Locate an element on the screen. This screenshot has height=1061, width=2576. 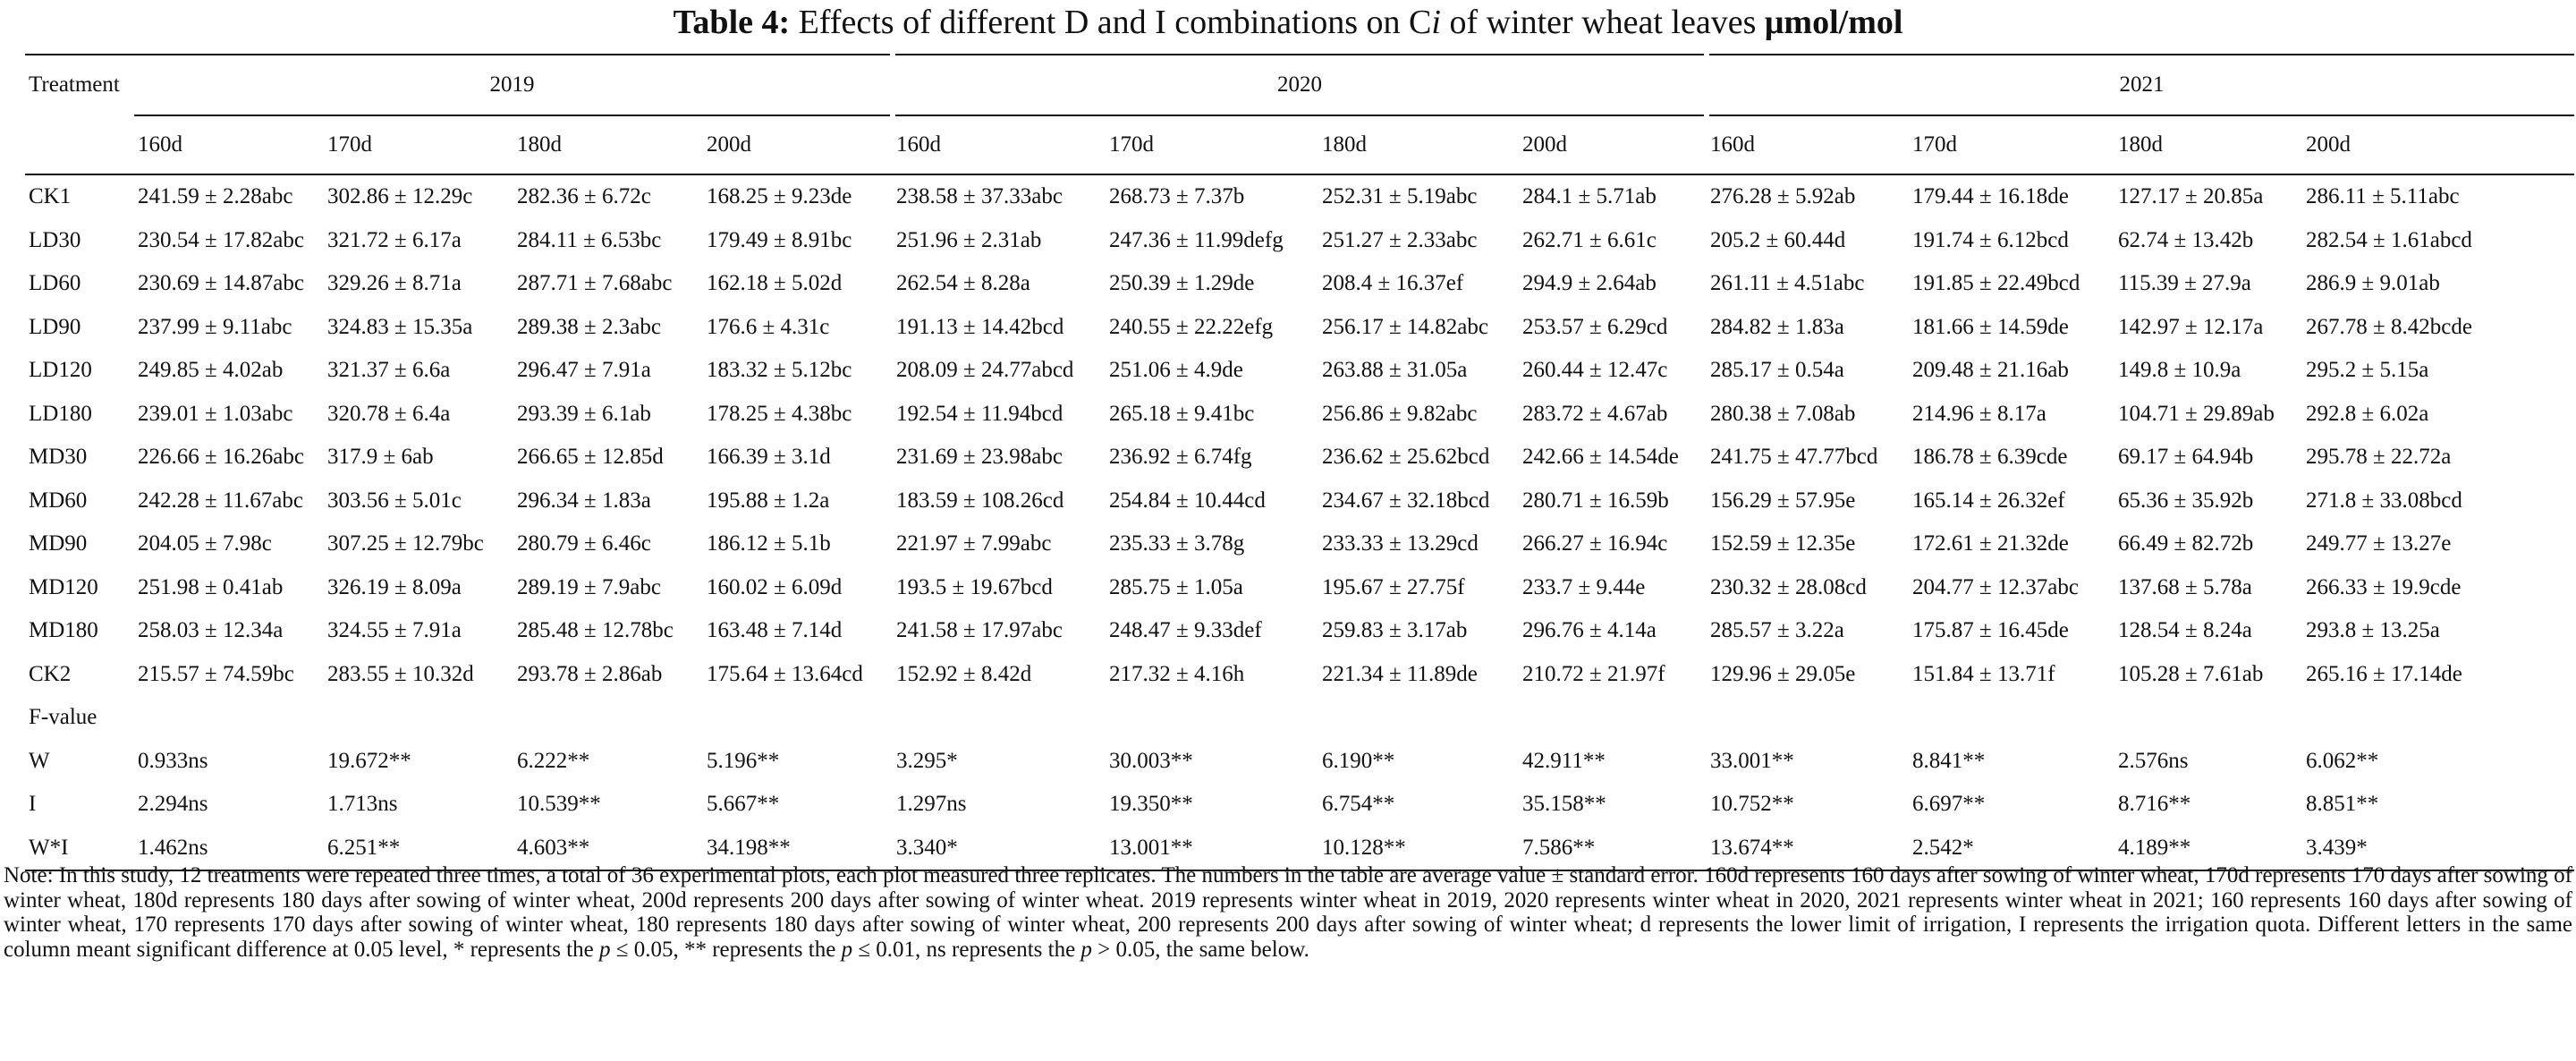
value-cell: 205.2 ± 60.44d is located at coordinates (1778, 239).